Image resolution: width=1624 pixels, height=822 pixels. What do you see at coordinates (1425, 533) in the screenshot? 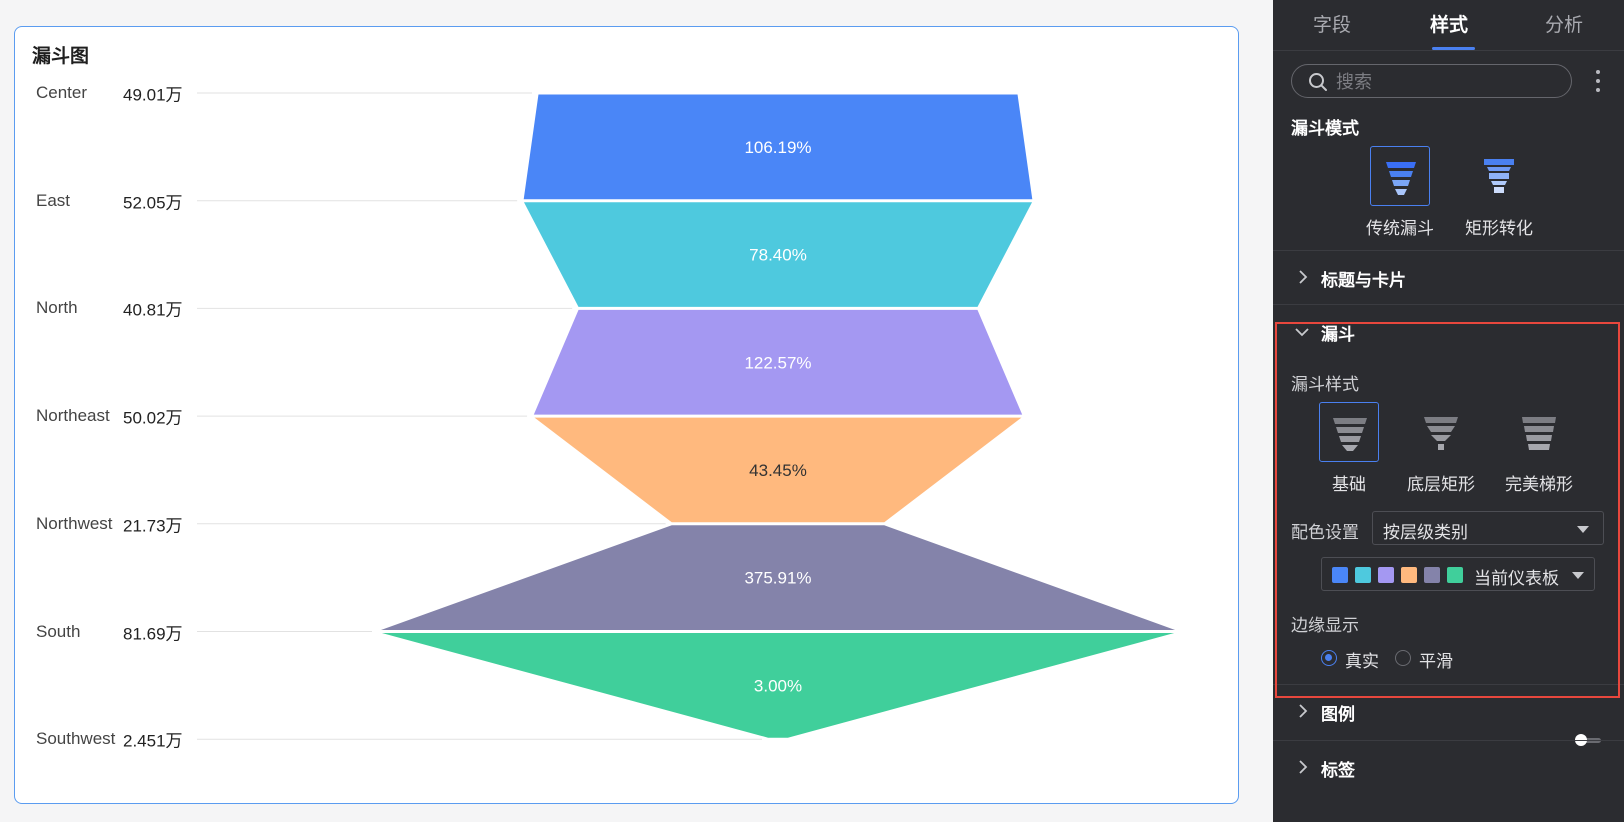
I see `color-mode-value: 按层级类别` at bounding box center [1425, 533].